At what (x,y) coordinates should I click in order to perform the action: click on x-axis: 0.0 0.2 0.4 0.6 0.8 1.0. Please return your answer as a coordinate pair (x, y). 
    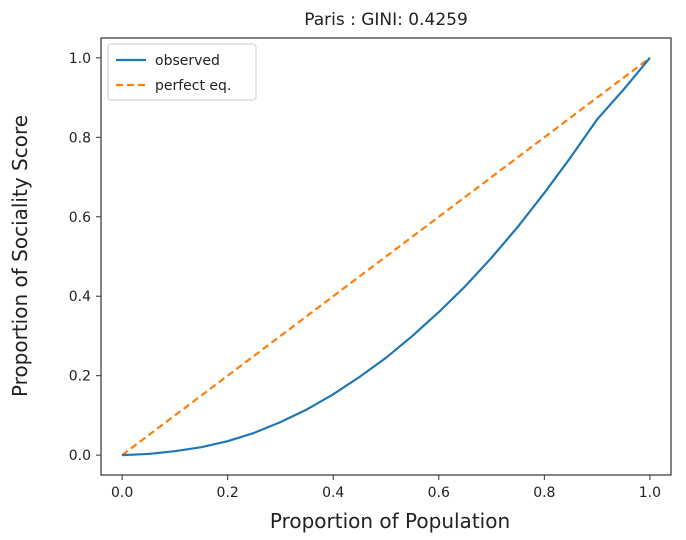
    Looking at the image, I should click on (386, 488).